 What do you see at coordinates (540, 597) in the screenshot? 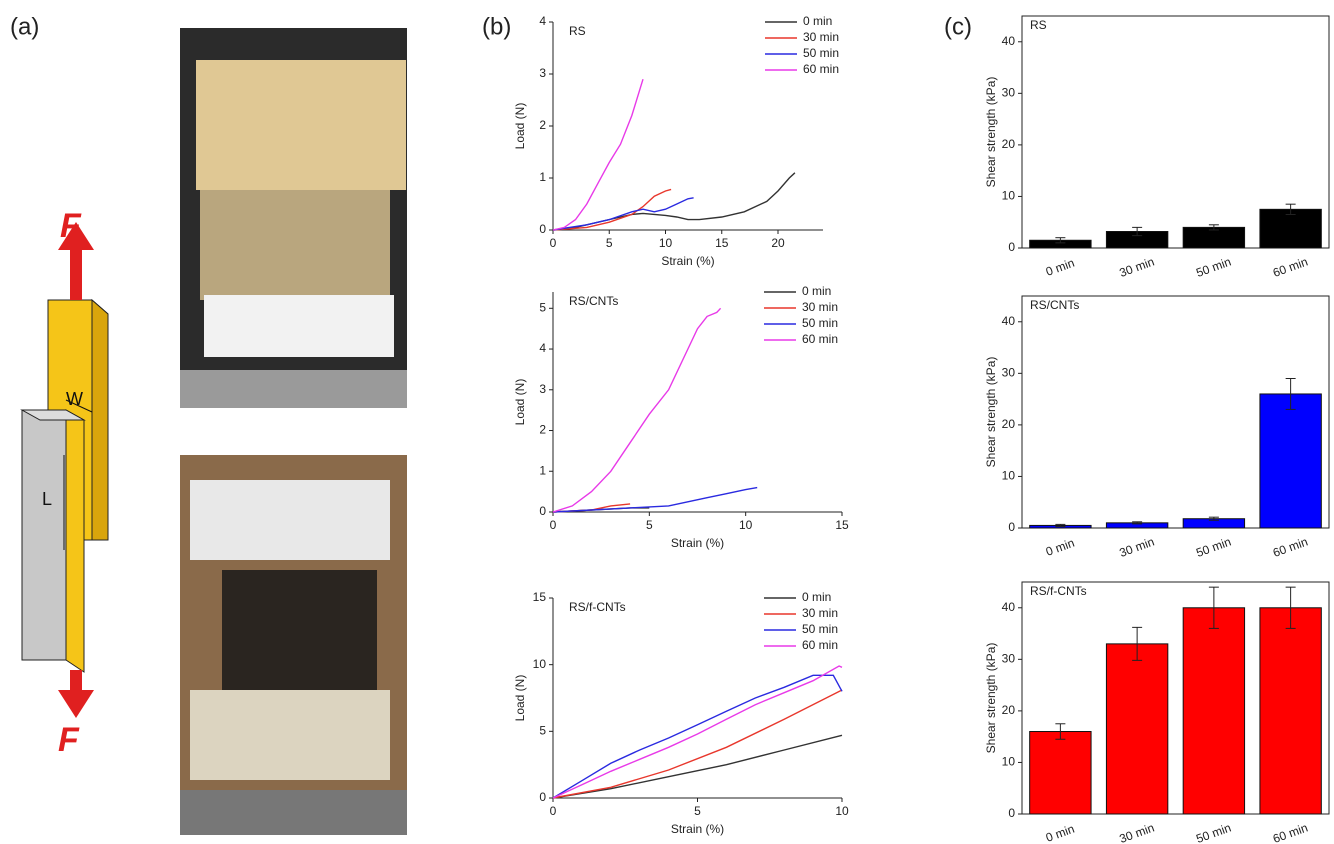
I see `y-tick-label: 15` at bounding box center [540, 597].